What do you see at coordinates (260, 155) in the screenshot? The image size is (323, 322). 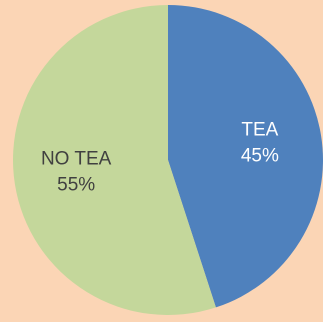 I see `slice-value-tea: 45%` at bounding box center [260, 155].